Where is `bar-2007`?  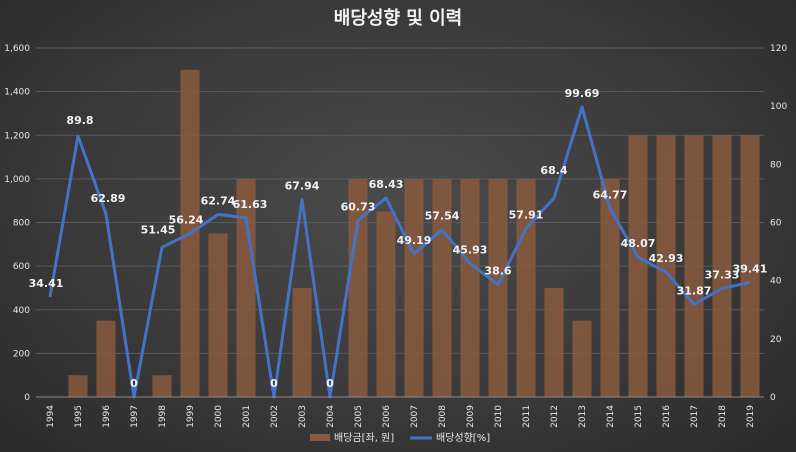
bar-2007 is located at coordinates (414, 287).